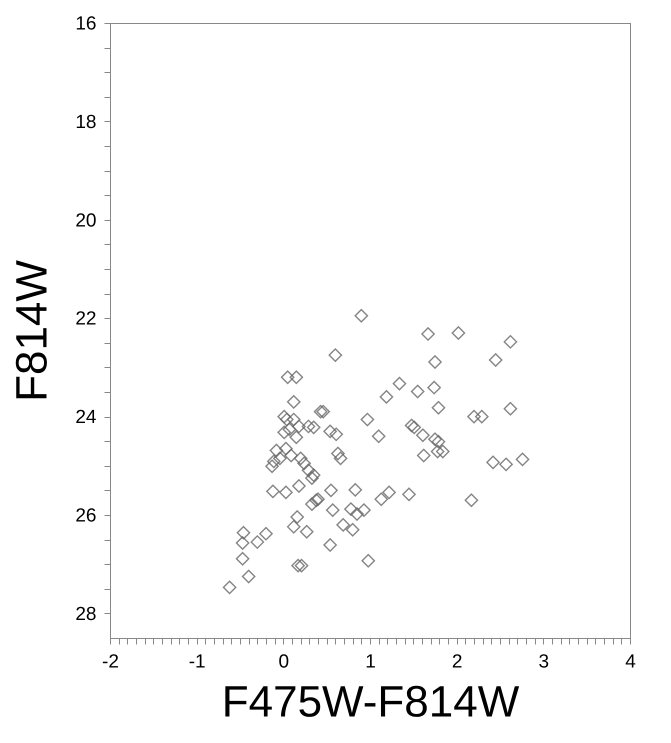 Image resolution: width=671 pixels, height=743 pixels. What do you see at coordinates (197, 662) in the screenshot?
I see `x-tick-label: -1` at bounding box center [197, 662].